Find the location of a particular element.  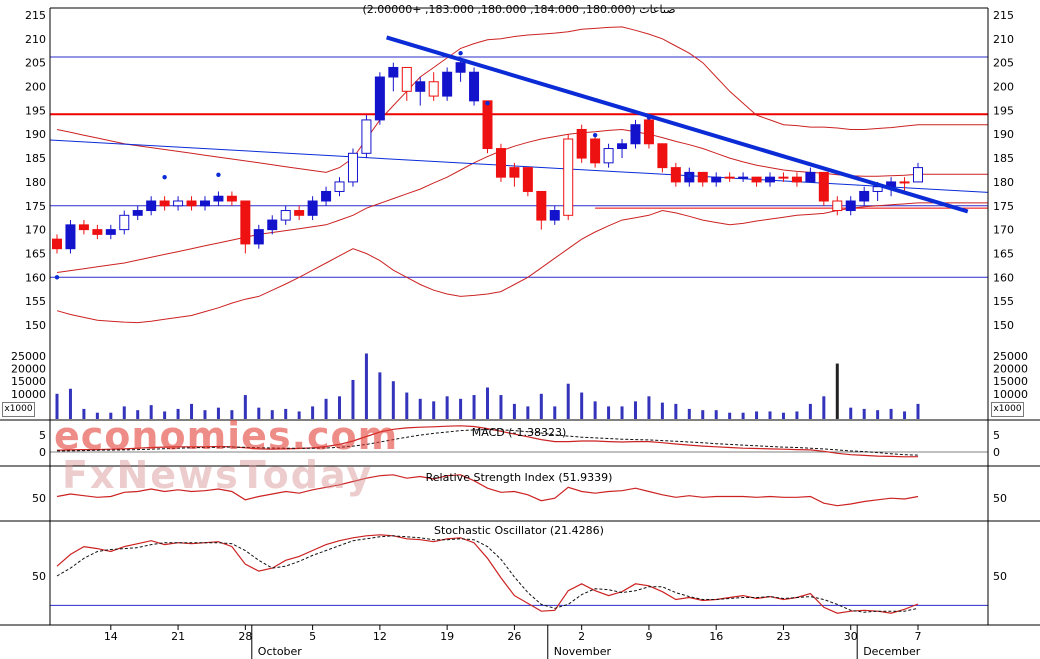

rsi-axis-label-left: 50 is located at coordinates (39, 498).